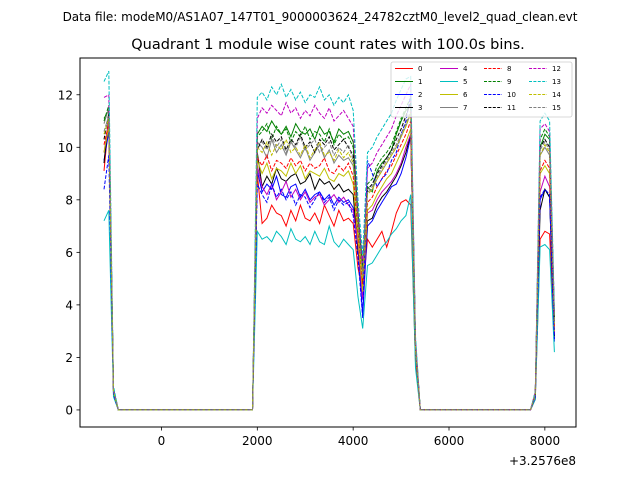 Image resolution: width=640 pixels, height=480 pixels. I want to click on legend-label-7: 7, so click(465, 108).